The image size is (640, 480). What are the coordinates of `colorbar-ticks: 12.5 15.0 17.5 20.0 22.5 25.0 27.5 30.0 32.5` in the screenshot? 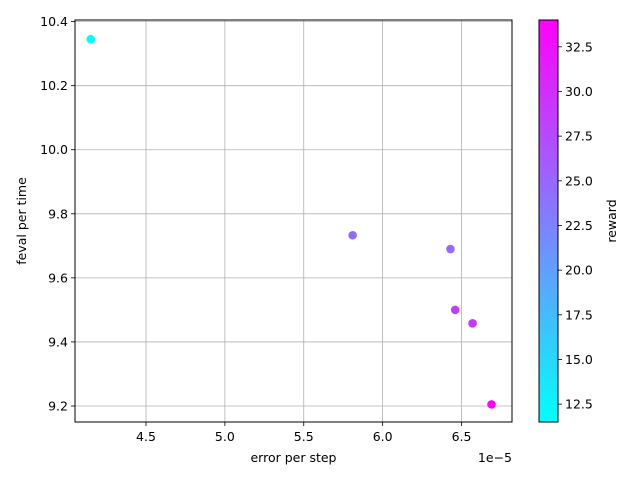 It's located at (575, 225).